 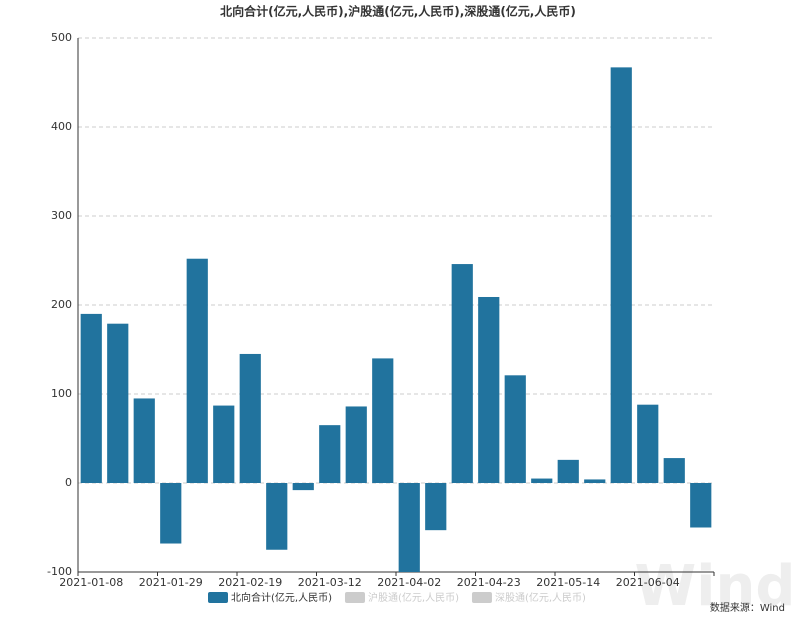 I want to click on watermark: Wind, so click(x=715, y=586).